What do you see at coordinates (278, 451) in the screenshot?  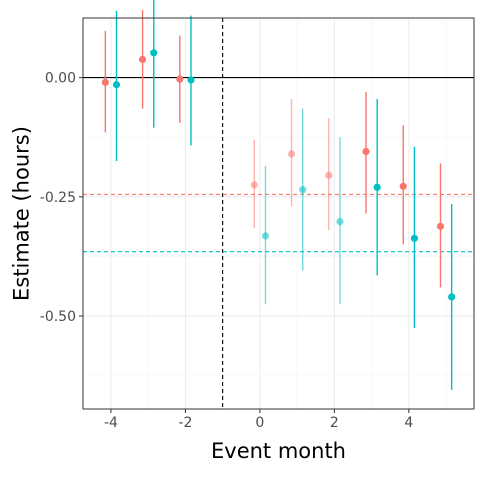 I see `x-axis-title: Event month` at bounding box center [278, 451].